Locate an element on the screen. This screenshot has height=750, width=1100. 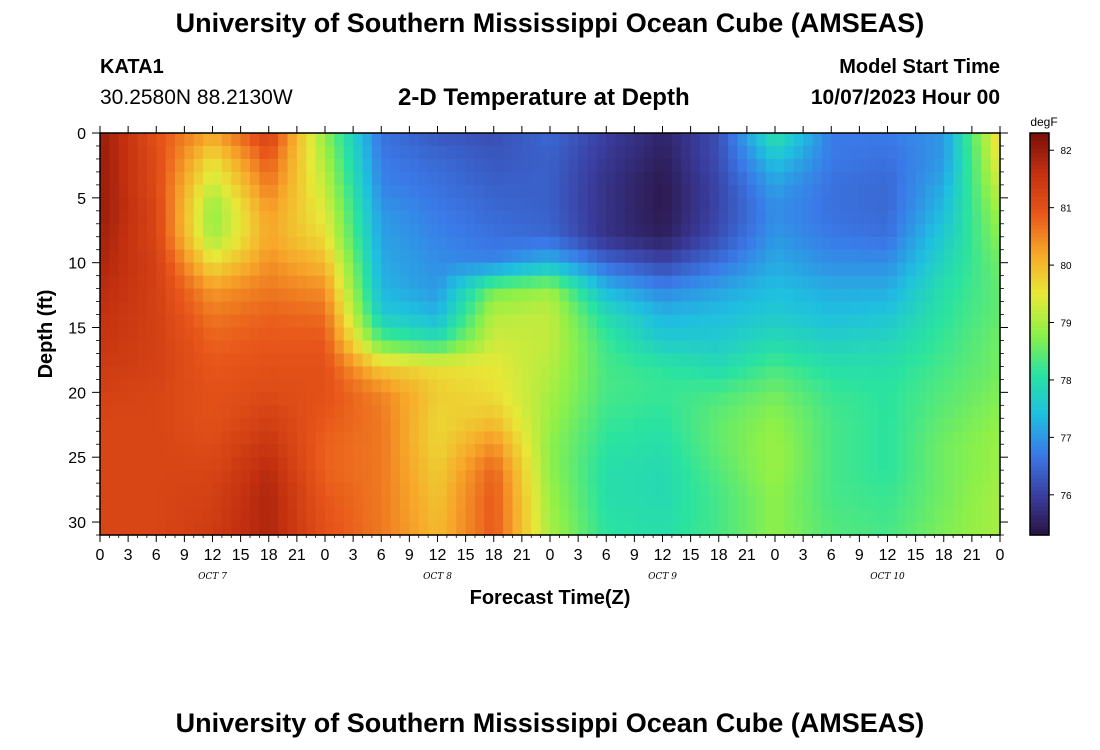
x-tick-label: 6 is located at coordinates (156, 555).